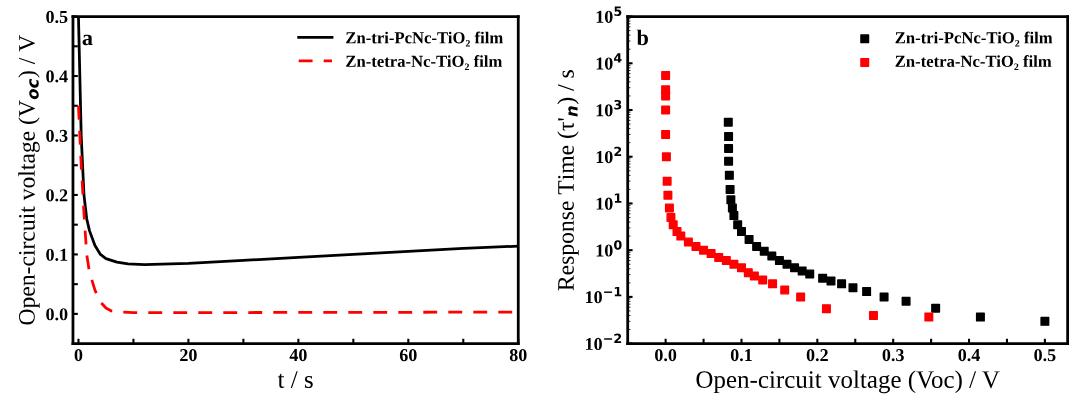  What do you see at coordinates (518, 355) in the screenshot?
I see `x-tick-label: 80` at bounding box center [518, 355].